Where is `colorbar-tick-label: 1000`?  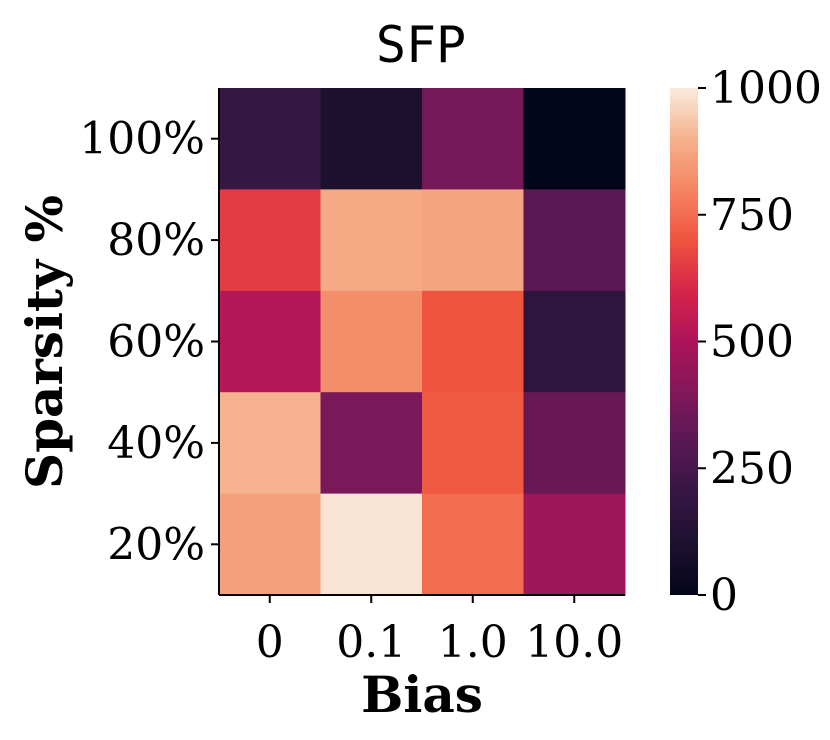 colorbar-tick-label: 1000 is located at coordinates (766, 88).